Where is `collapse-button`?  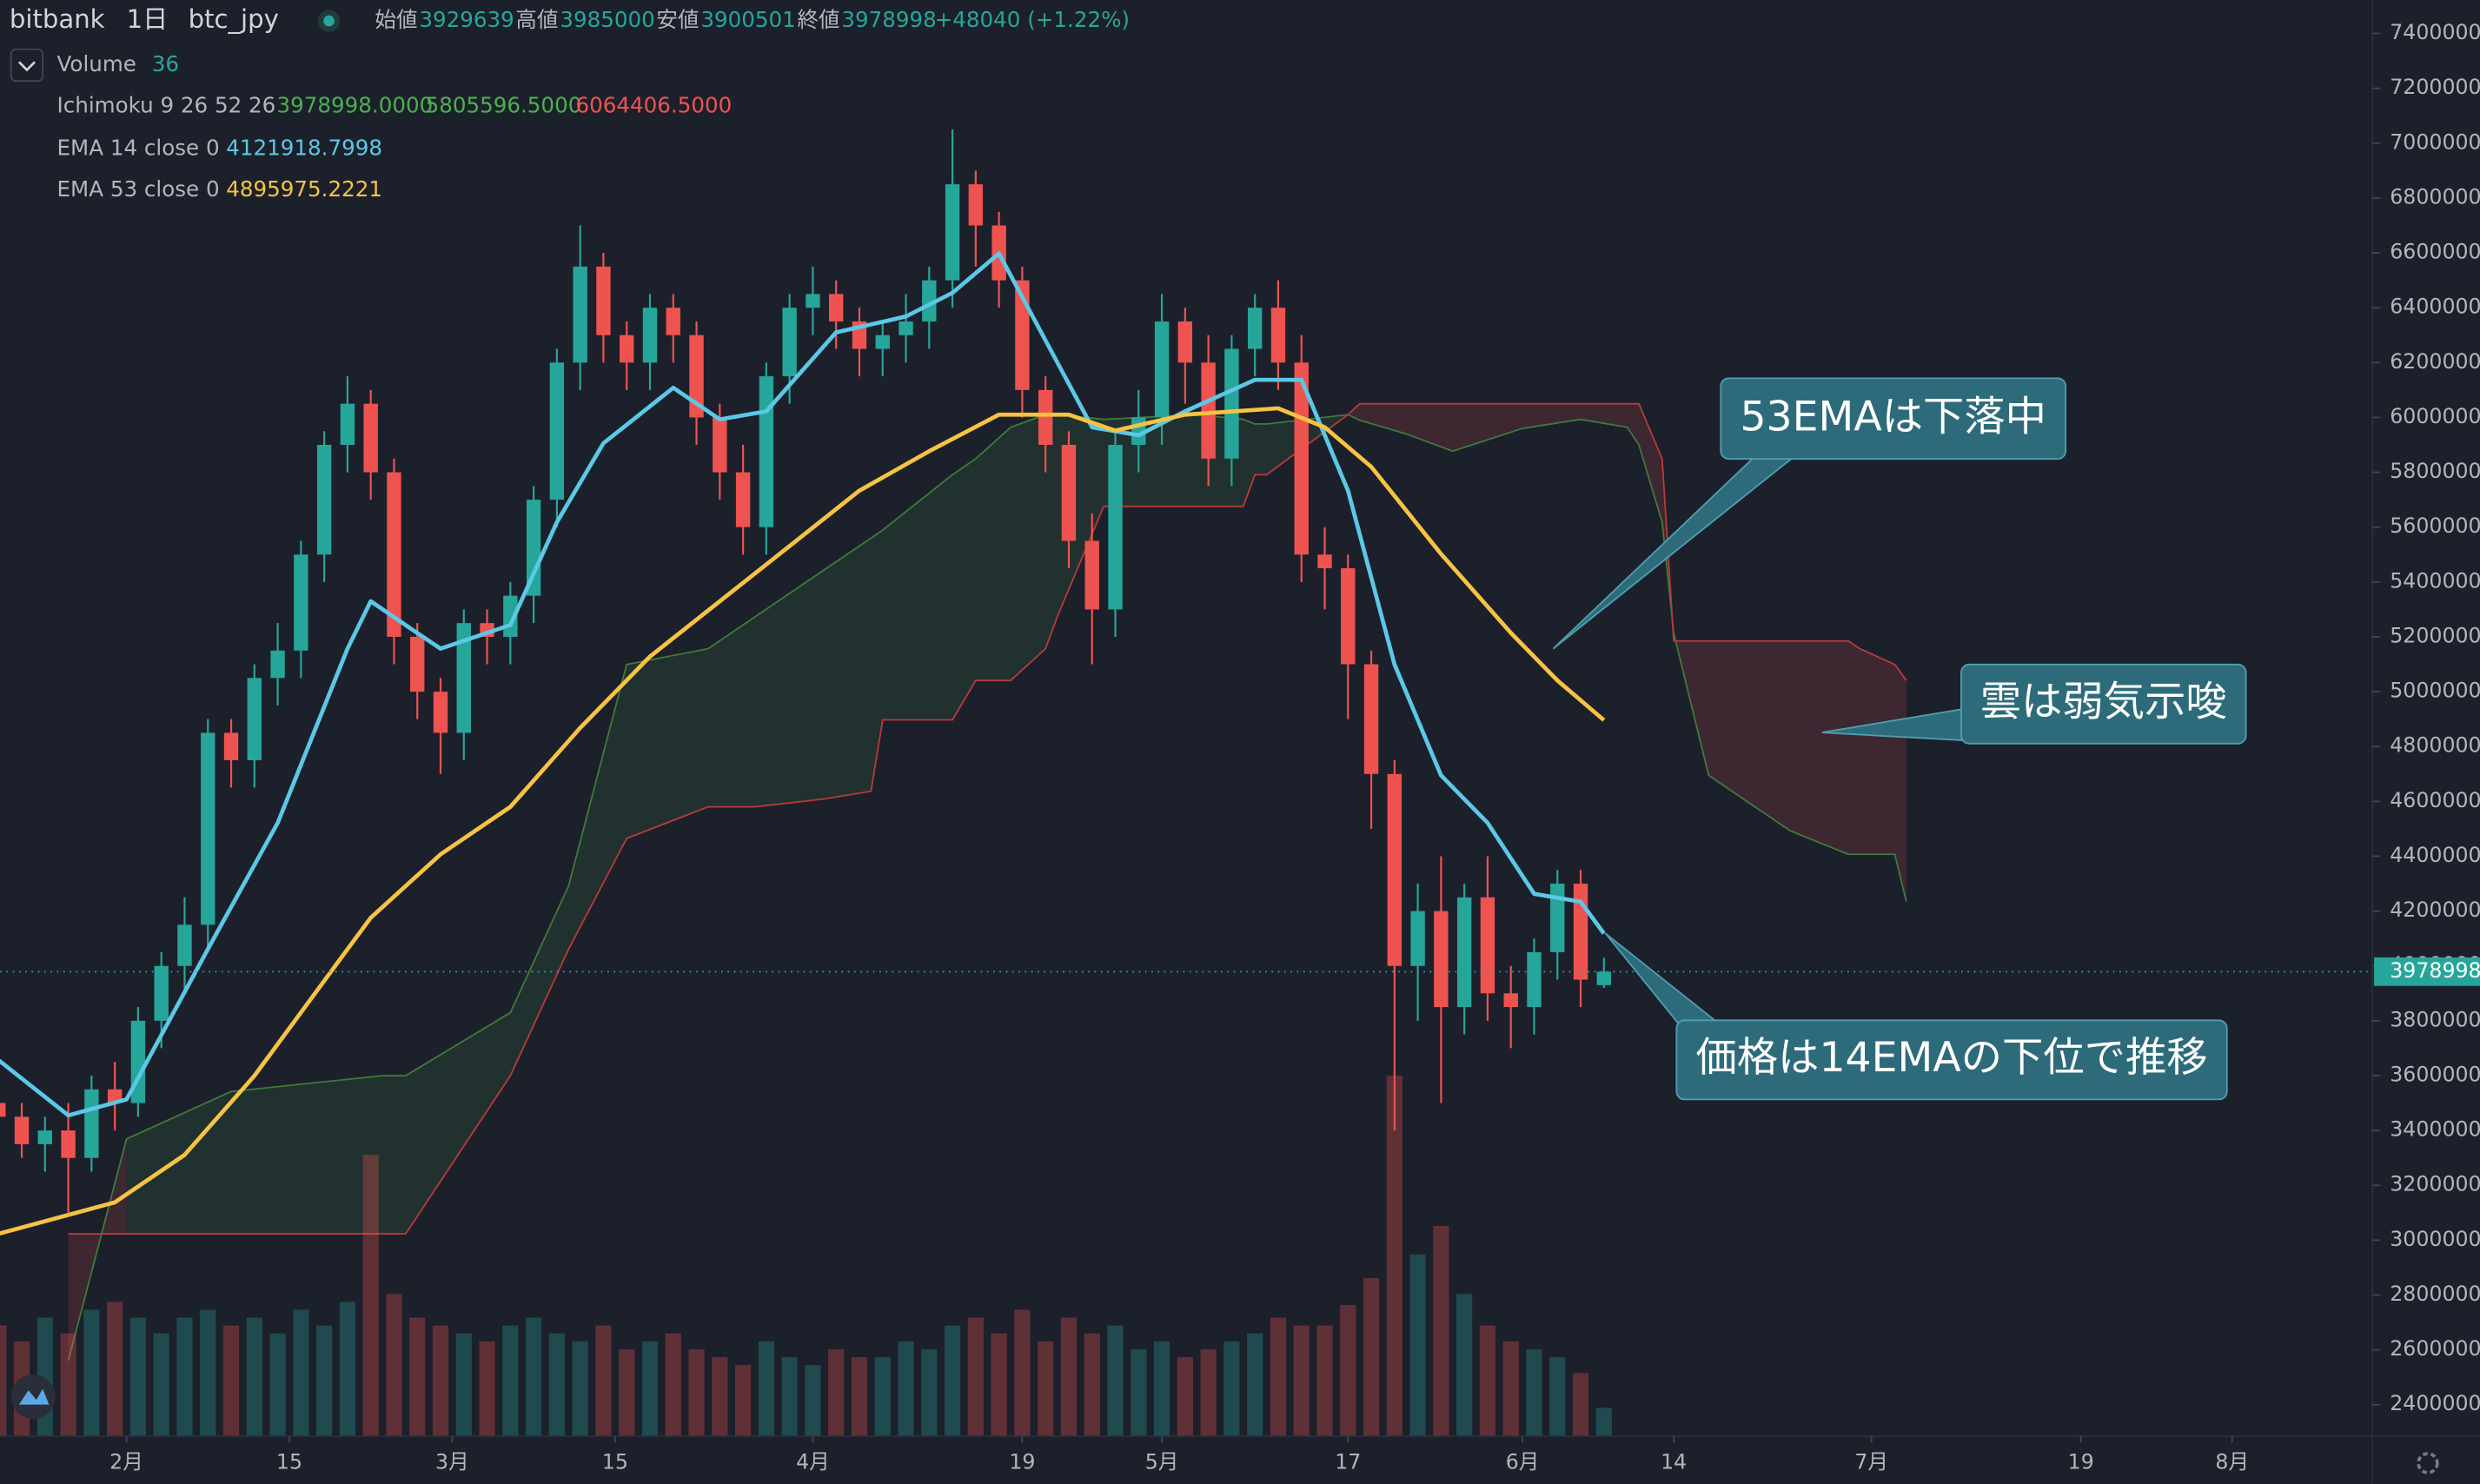
collapse-button is located at coordinates (27, 65).